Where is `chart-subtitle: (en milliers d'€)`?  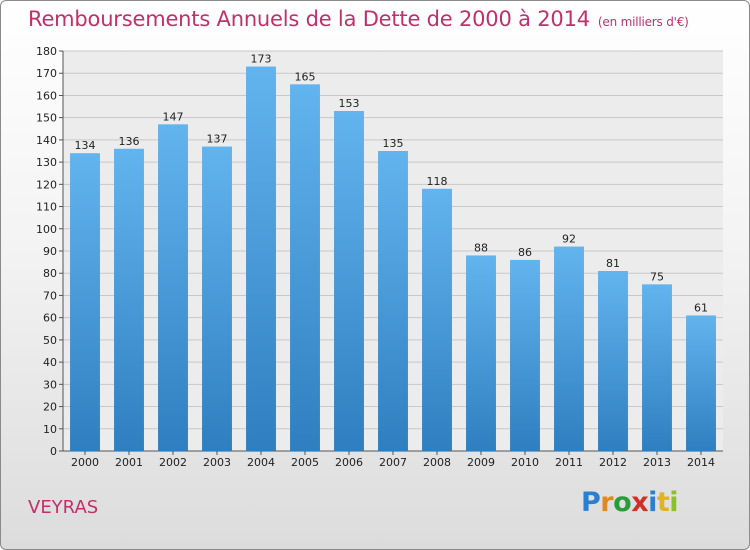
chart-subtitle: (en milliers d'€) is located at coordinates (643, 22).